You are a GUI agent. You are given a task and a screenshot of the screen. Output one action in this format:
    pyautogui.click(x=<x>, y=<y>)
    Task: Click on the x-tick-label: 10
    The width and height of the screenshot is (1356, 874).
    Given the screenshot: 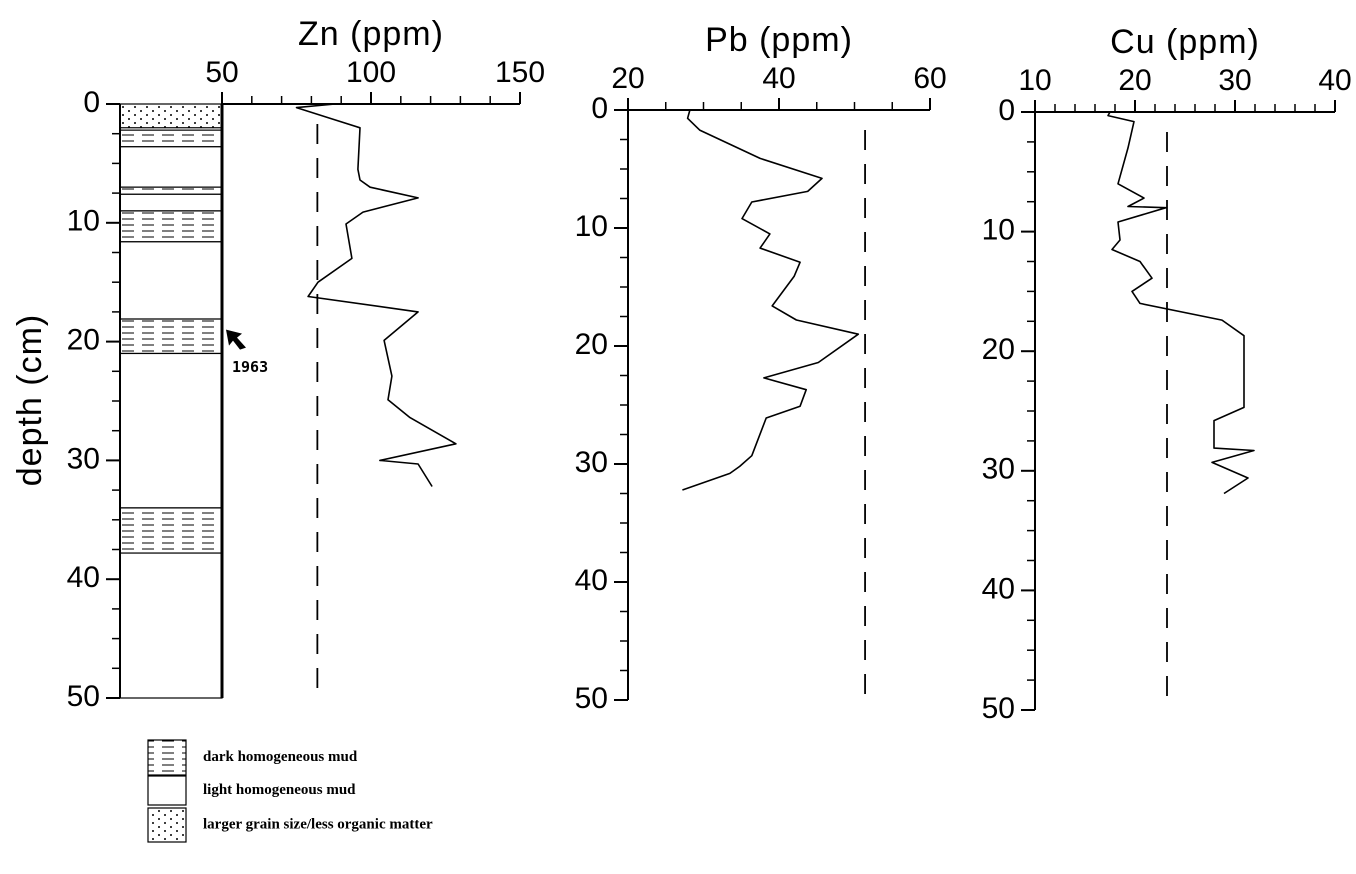 What is the action you would take?
    pyautogui.click(x=1034, y=80)
    